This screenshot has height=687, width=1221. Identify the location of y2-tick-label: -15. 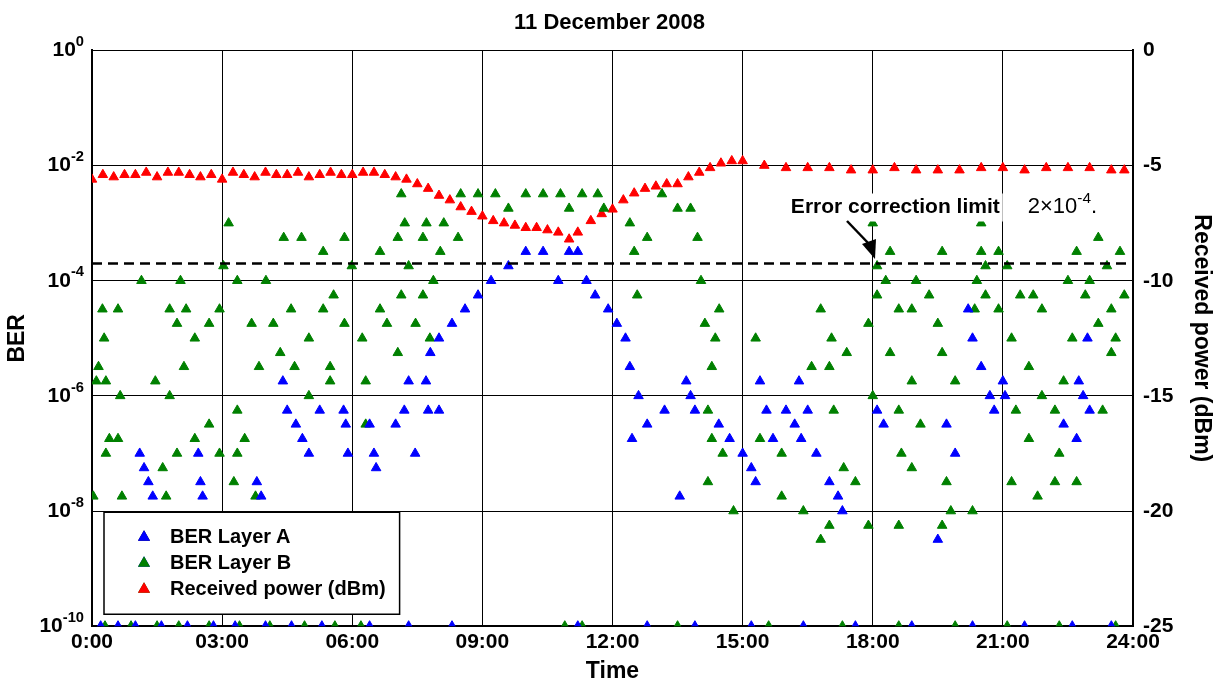
(1158, 394).